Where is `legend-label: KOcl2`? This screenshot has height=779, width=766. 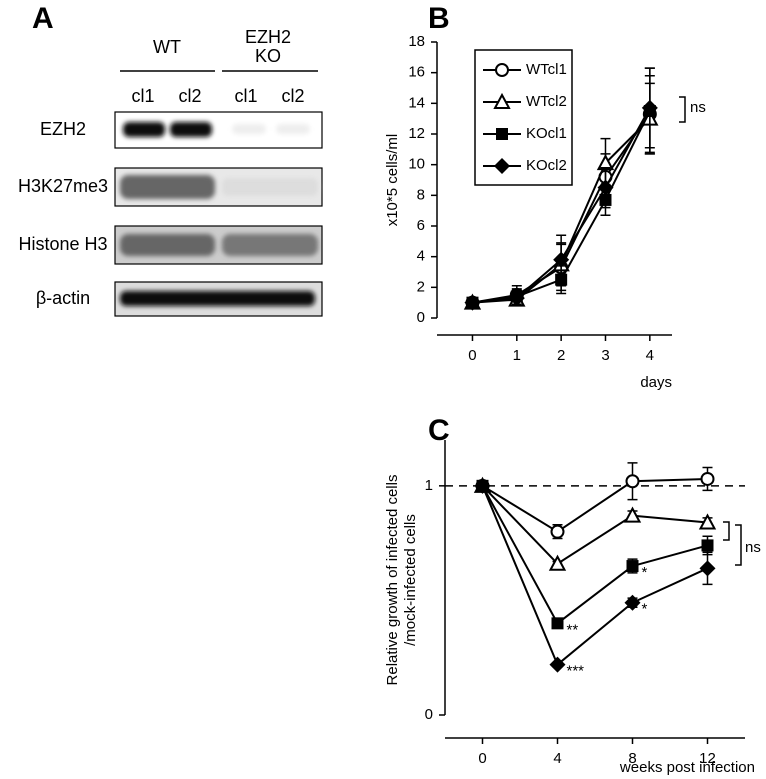 legend-label: KOcl2 is located at coordinates (546, 165).